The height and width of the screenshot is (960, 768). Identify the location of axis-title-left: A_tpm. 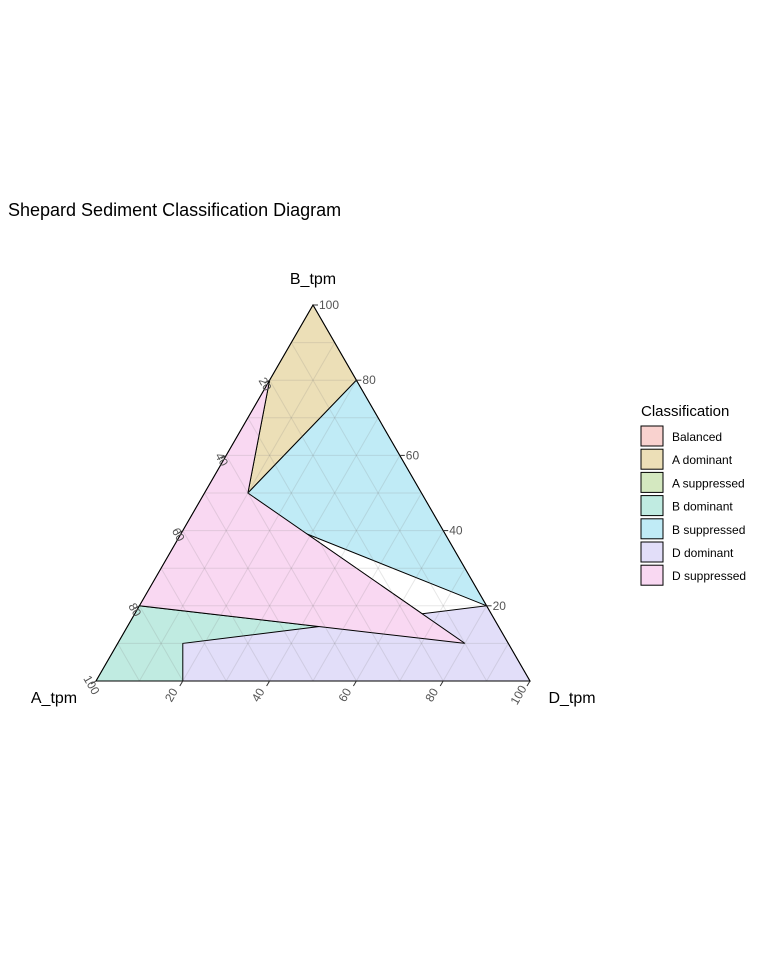
(54, 698).